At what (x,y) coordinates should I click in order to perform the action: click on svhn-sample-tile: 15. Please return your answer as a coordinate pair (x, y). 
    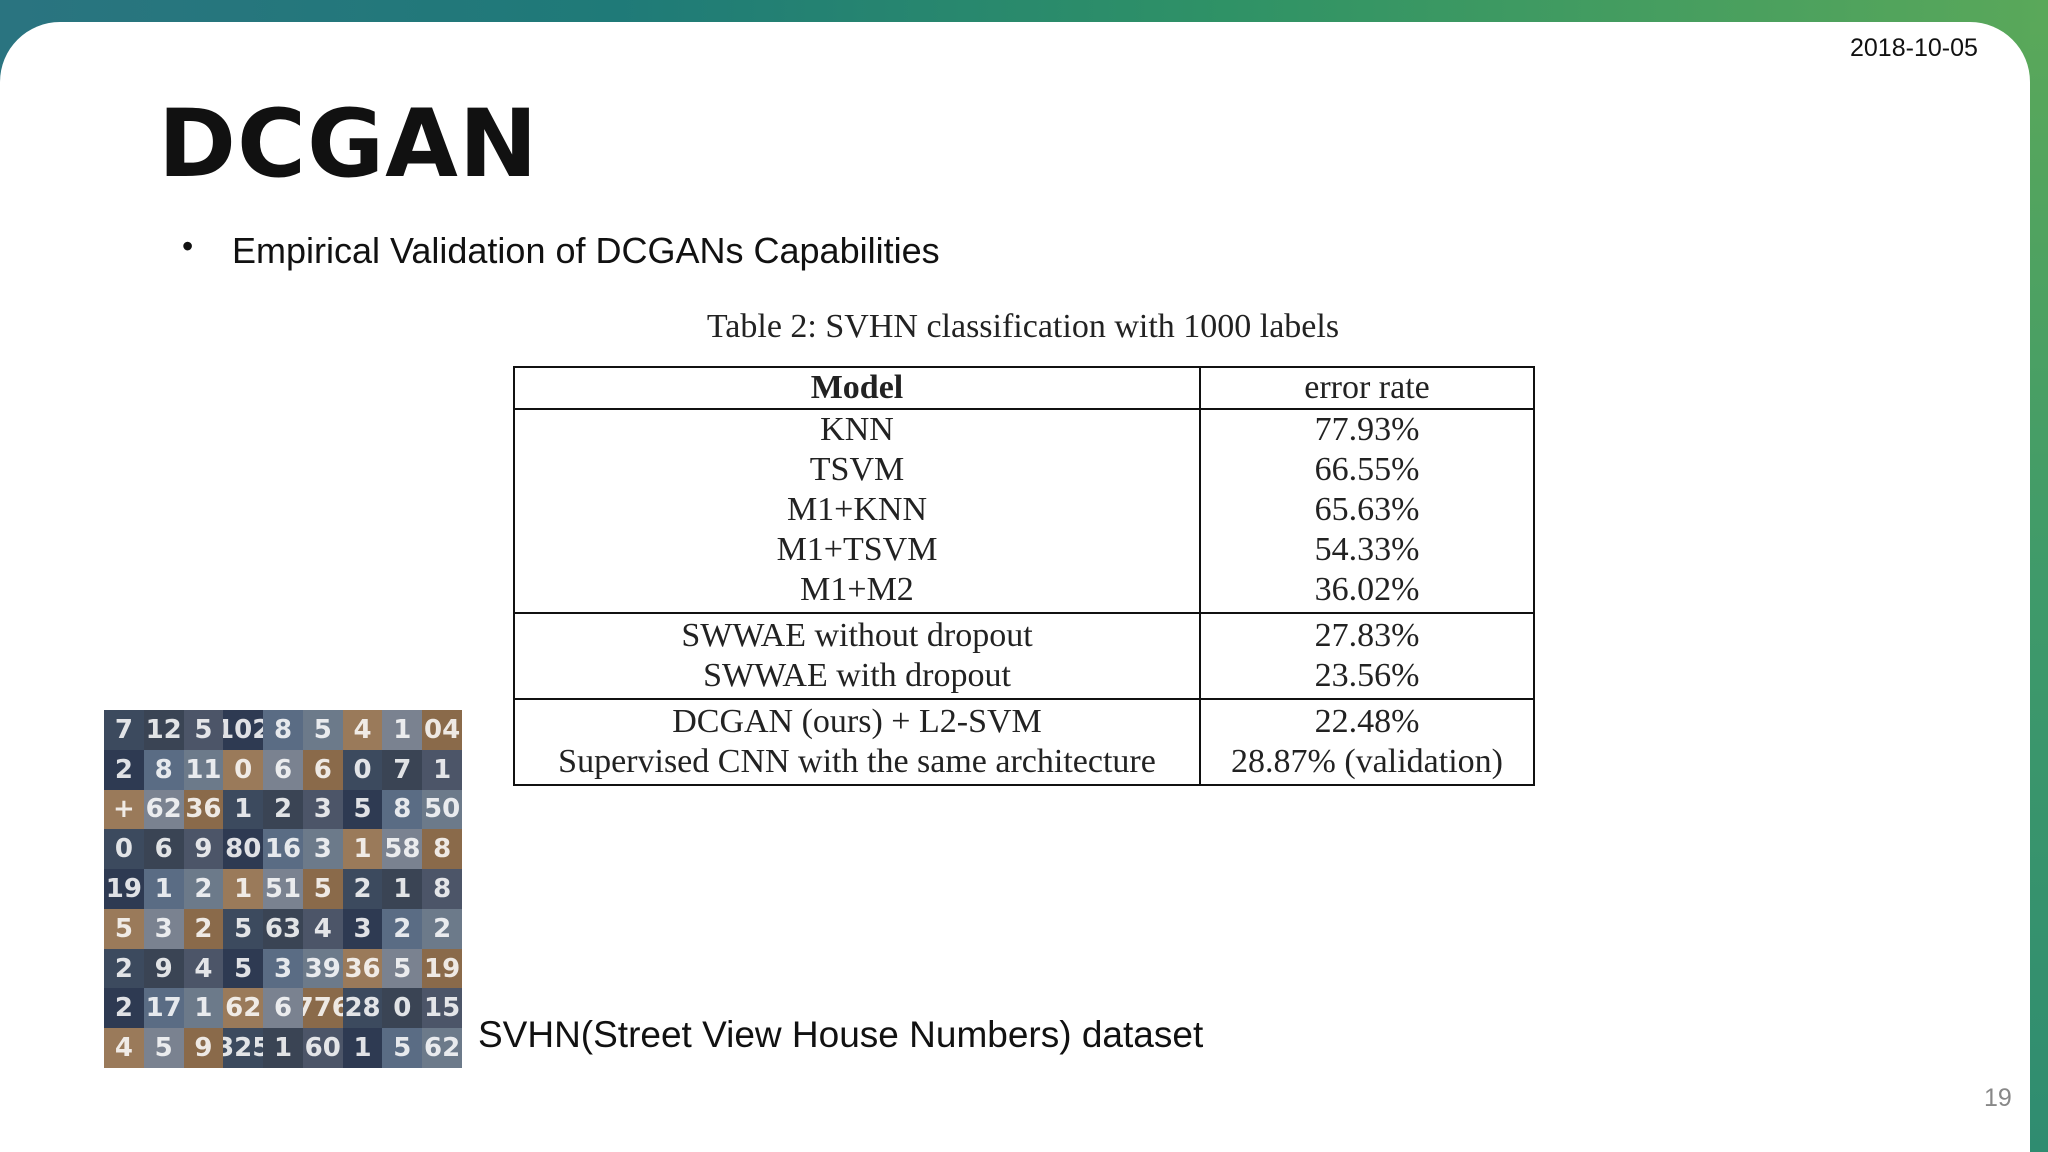
    Looking at the image, I should click on (442, 1008).